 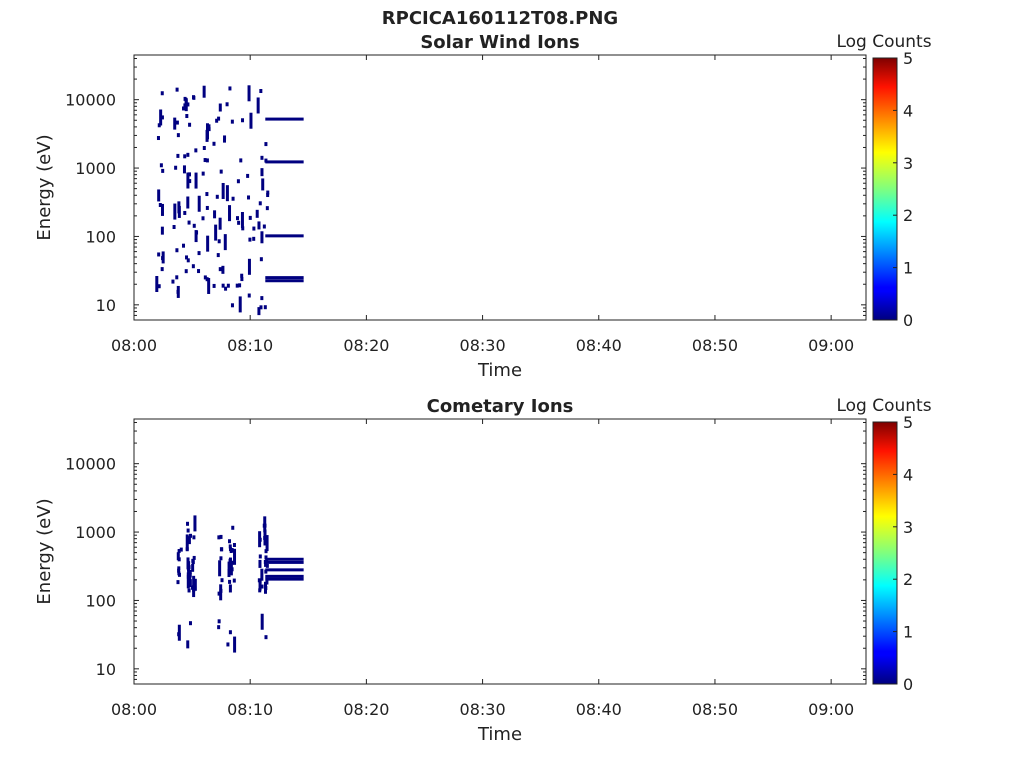 What do you see at coordinates (250, 709) in the screenshot?
I see `x-tick-label: 08:10` at bounding box center [250, 709].